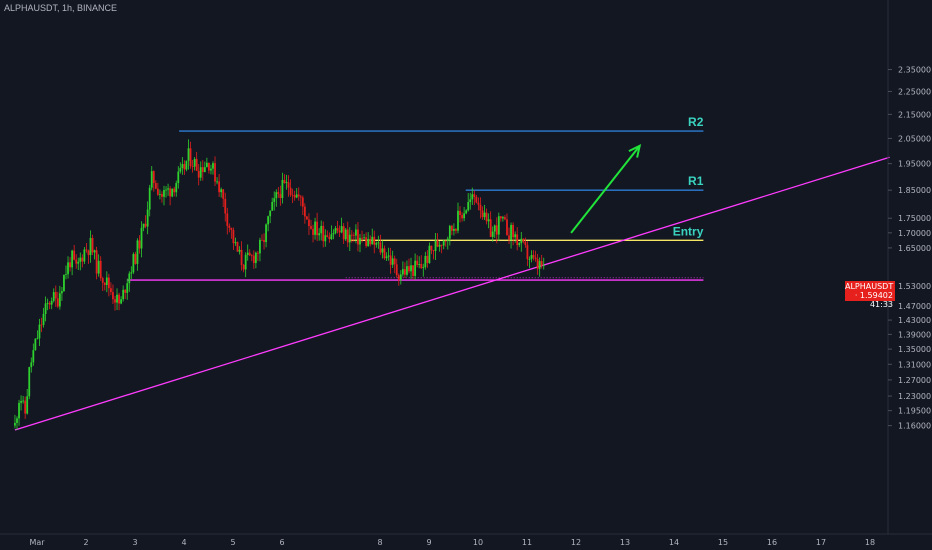  I want to click on price-tick-label: 1.27000, so click(914, 380).